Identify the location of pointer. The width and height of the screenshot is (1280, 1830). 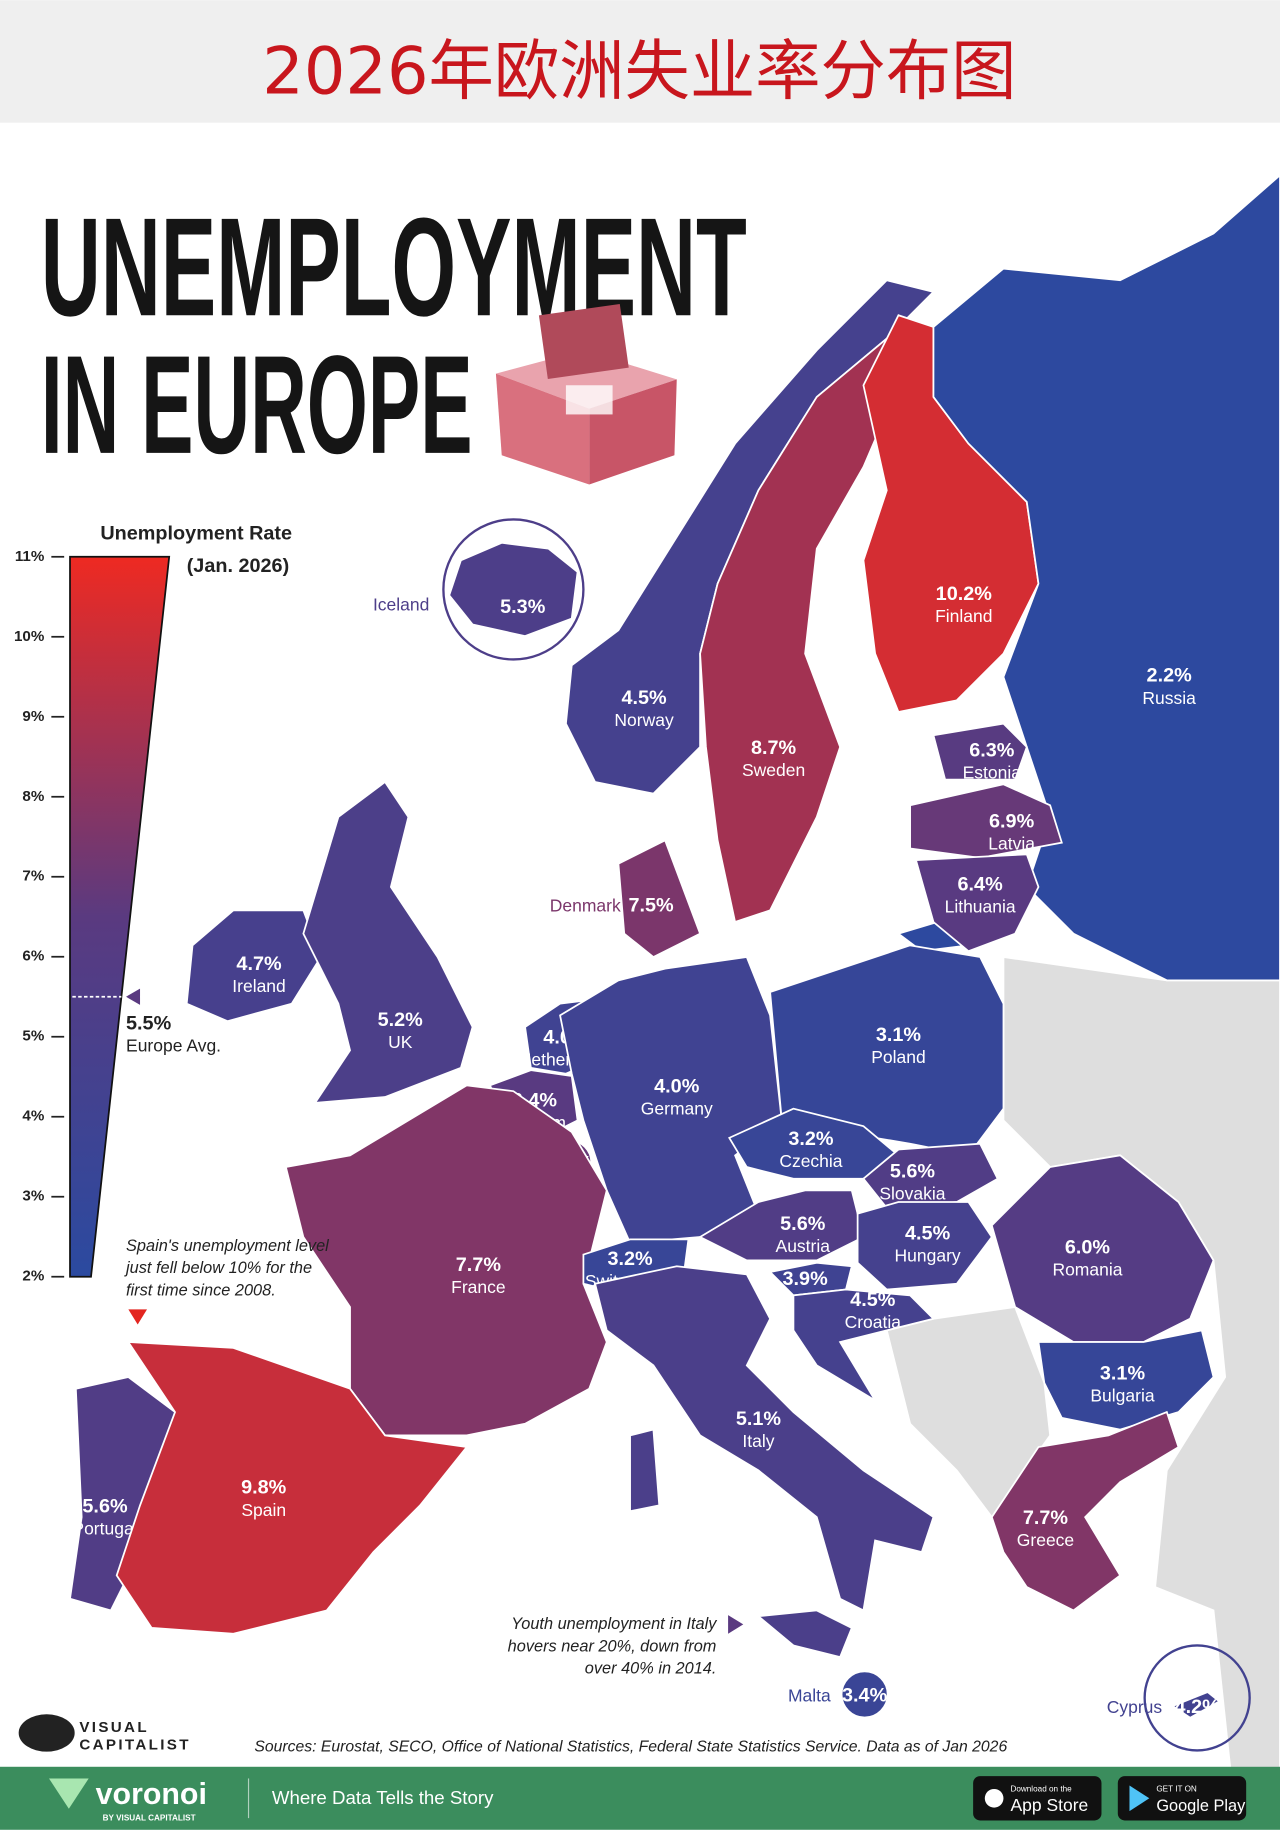
(138, 1317).